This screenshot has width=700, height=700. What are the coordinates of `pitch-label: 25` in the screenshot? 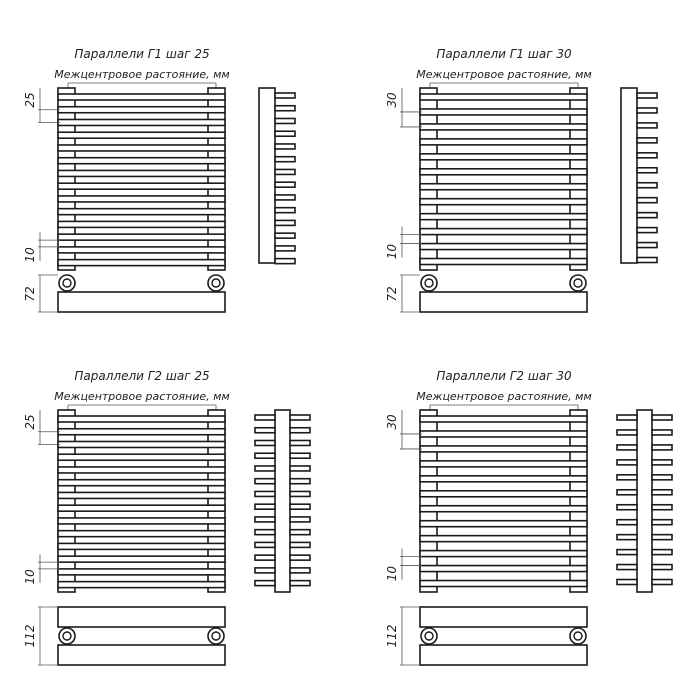 It's located at (30, 421).